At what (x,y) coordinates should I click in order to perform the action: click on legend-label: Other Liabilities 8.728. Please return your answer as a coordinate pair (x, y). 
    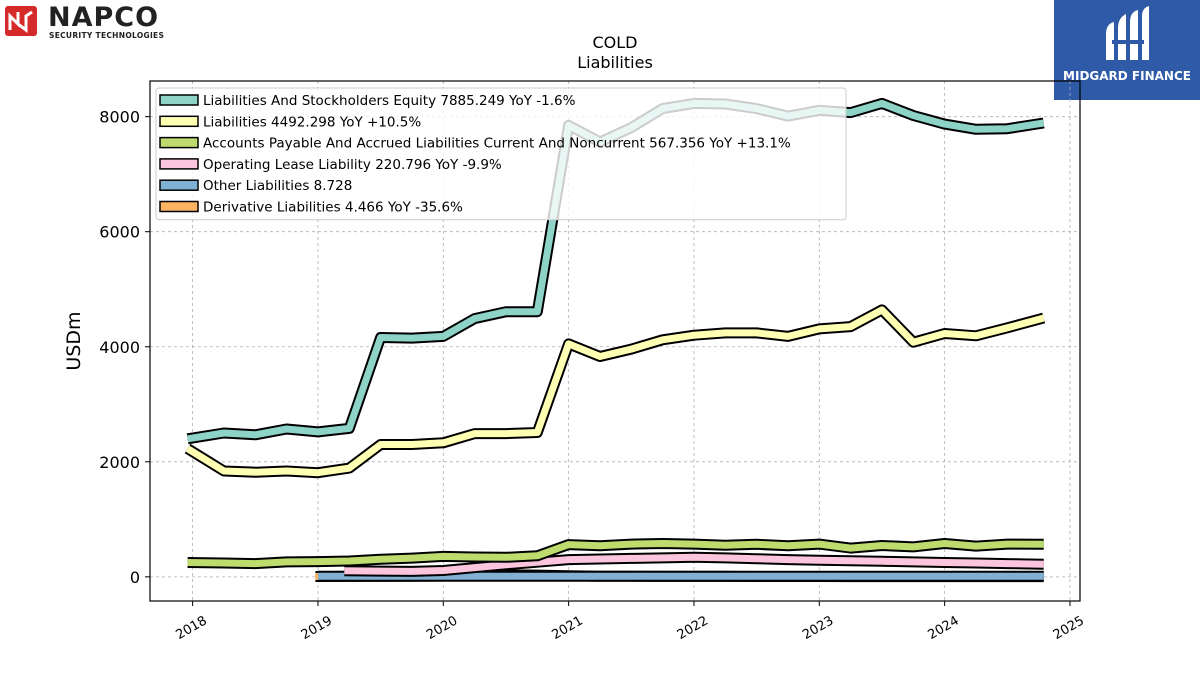
    Looking at the image, I should click on (277, 186).